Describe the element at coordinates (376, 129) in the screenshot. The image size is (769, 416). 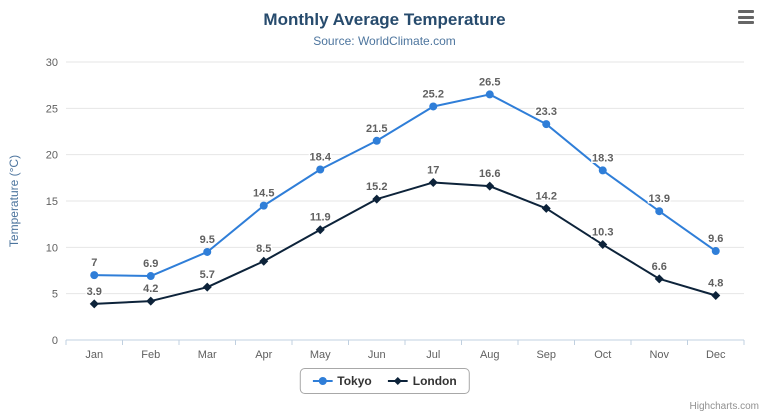
I see `data-label: 21.5` at that location.